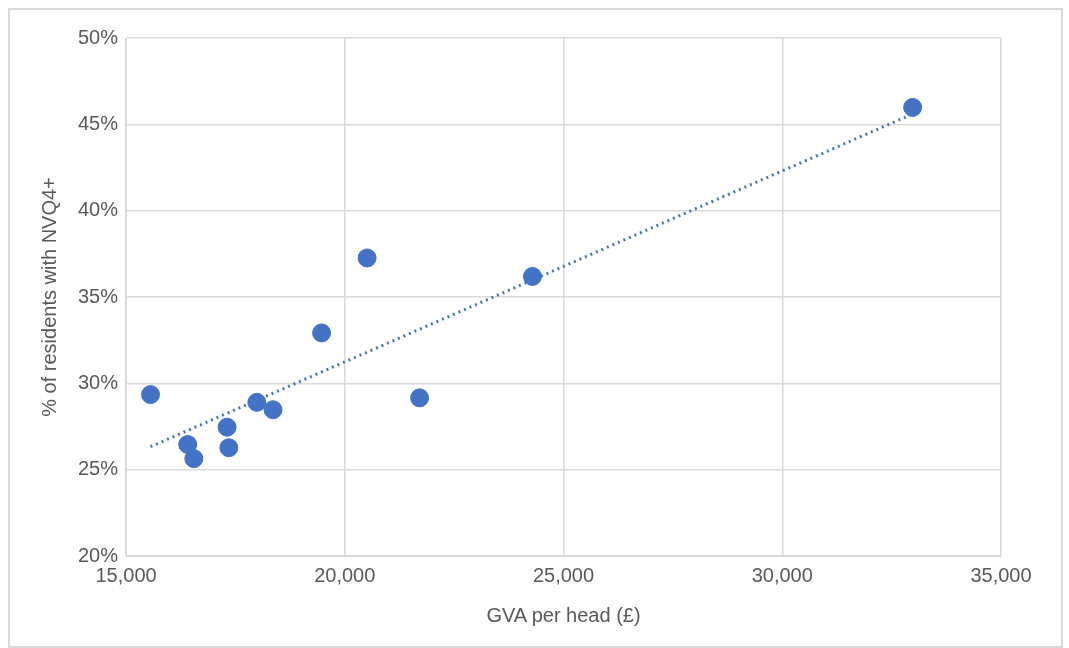 This screenshot has width=1069, height=648. What do you see at coordinates (98, 468) in the screenshot?
I see `y-tick-label: 25%` at bounding box center [98, 468].